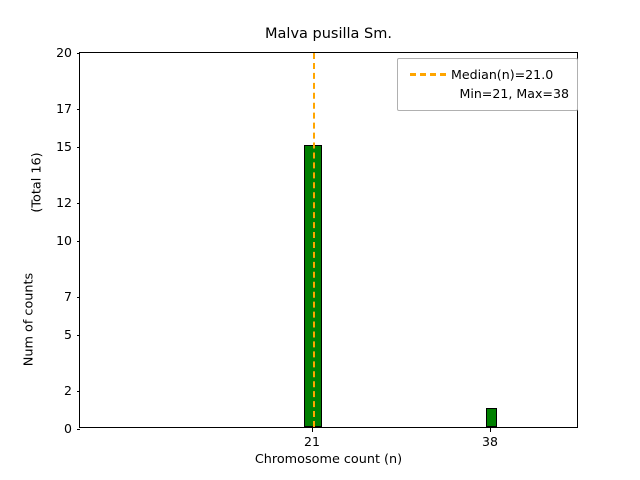 The height and width of the screenshot is (480, 640). I want to click on legend-label-minmax: Min=21, Max=38, so click(514, 93).